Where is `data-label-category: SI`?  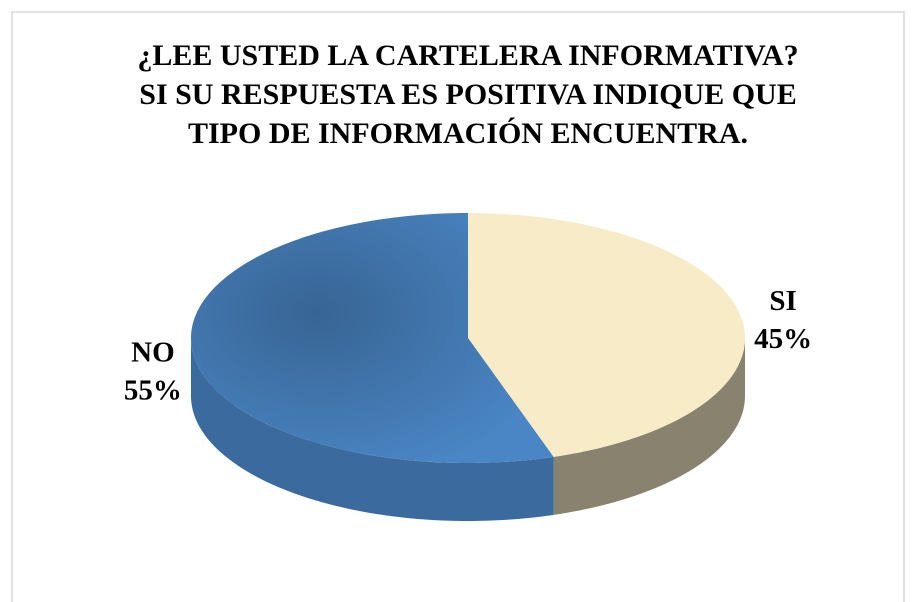
data-label-category: SI is located at coordinates (782, 301).